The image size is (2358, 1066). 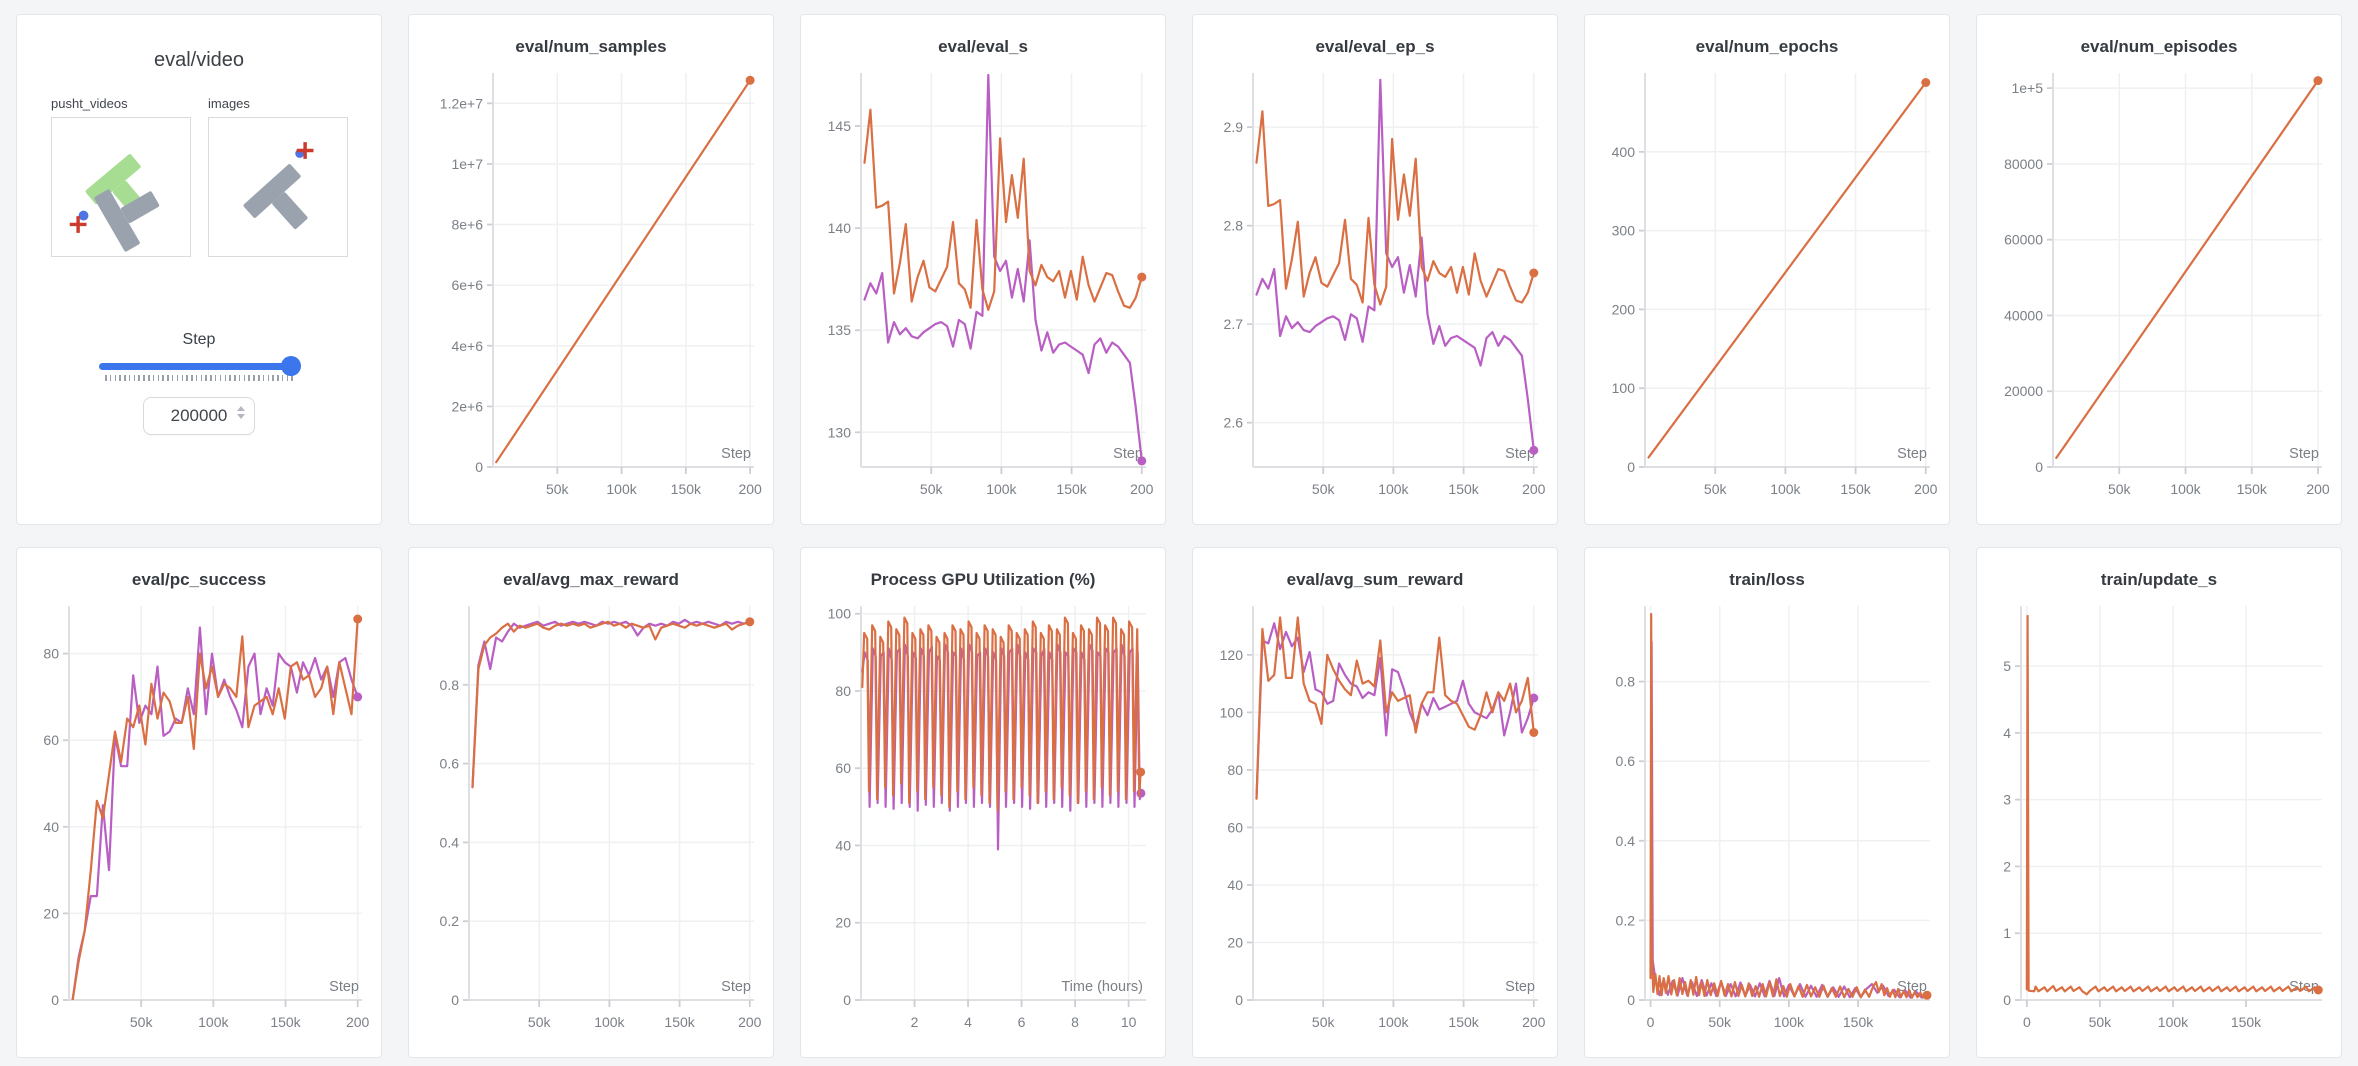 I want to click on stepper-down-icon, so click(x=241, y=416).